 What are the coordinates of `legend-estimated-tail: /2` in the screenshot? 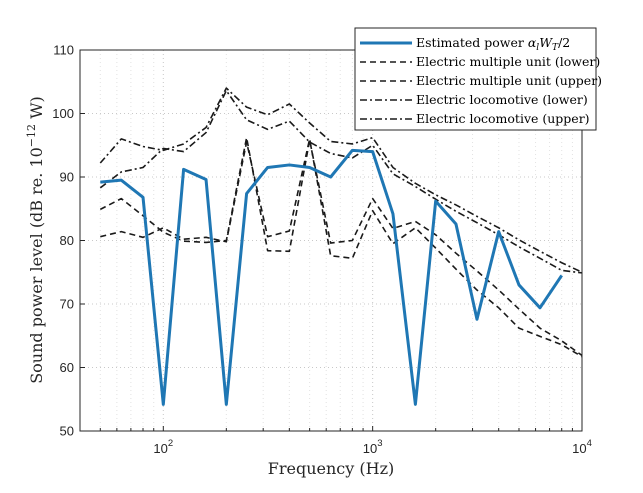 It's located at (564, 42).